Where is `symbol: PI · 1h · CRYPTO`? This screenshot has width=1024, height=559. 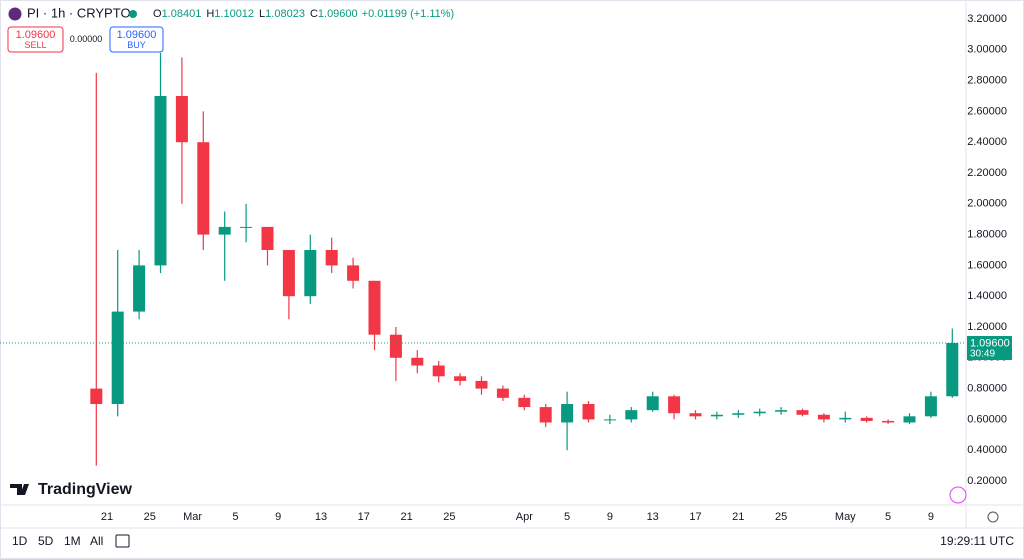
symbol: PI · 1h · CRYPTO is located at coordinates (79, 12).